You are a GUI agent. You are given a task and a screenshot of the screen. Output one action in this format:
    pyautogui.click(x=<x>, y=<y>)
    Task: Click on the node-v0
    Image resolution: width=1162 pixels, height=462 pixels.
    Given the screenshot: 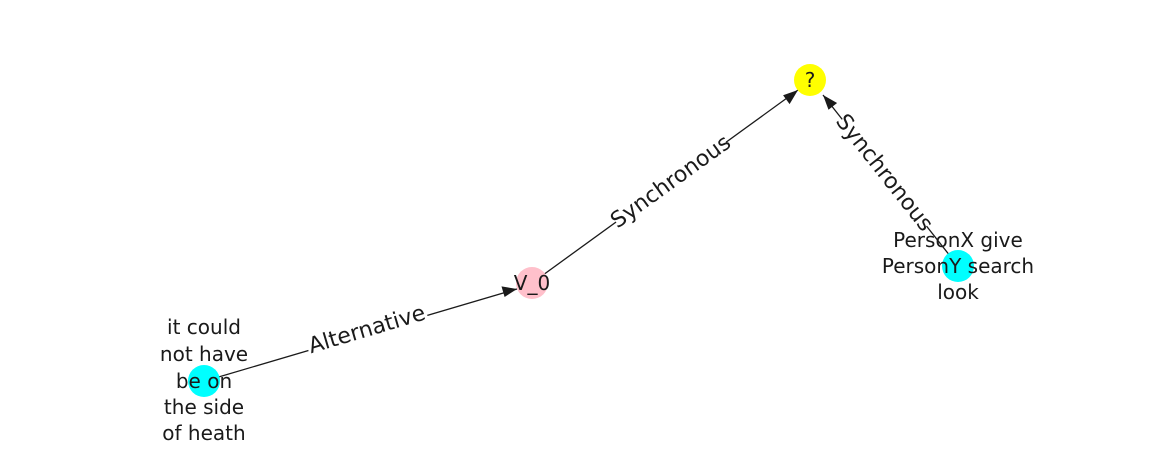 What is the action you would take?
    pyautogui.click(x=532, y=283)
    